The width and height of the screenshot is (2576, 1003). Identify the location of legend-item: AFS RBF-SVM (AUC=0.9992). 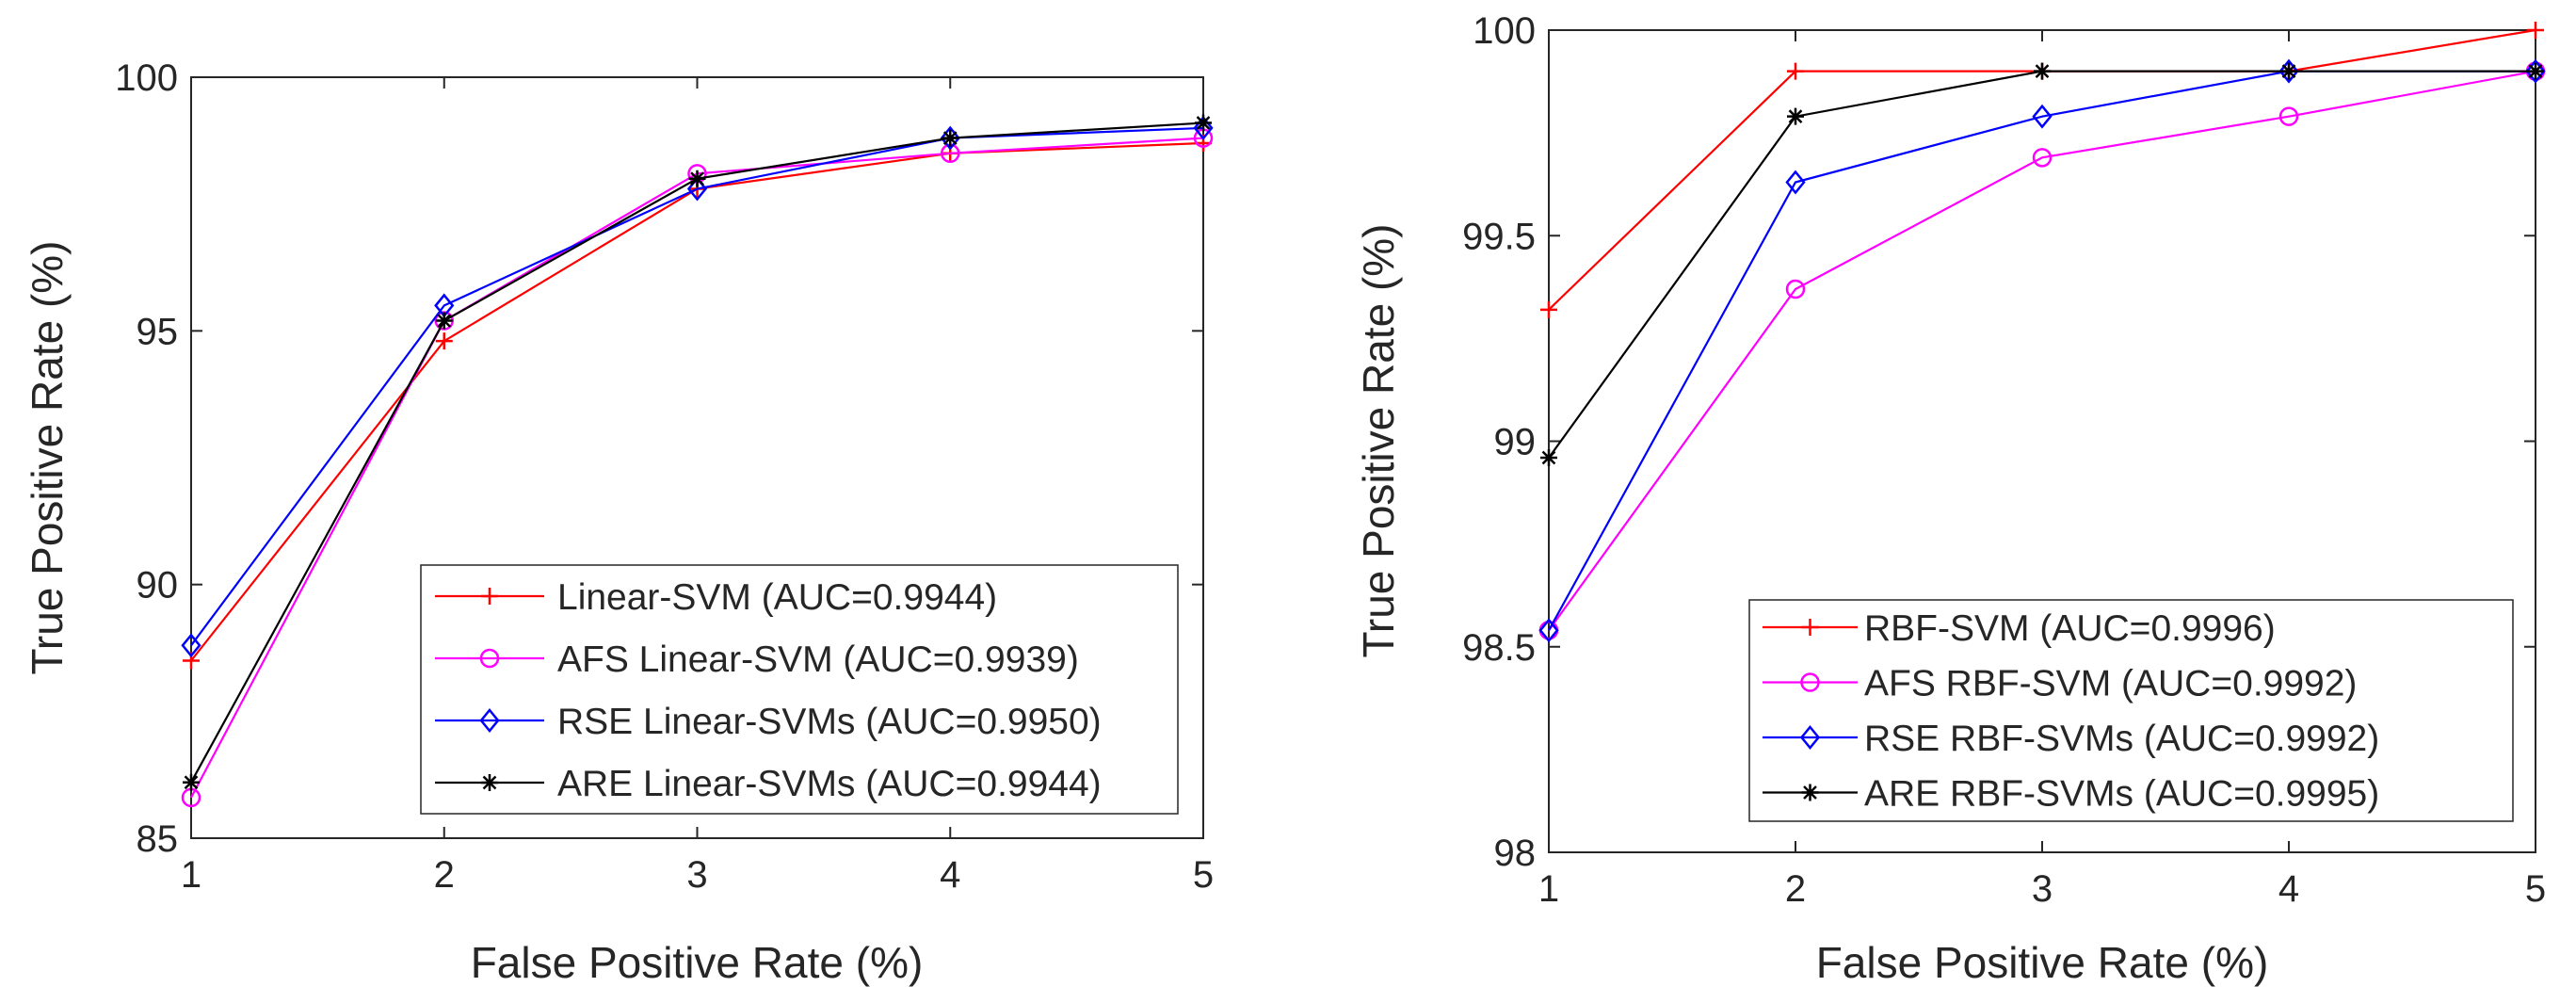
(2060, 684).